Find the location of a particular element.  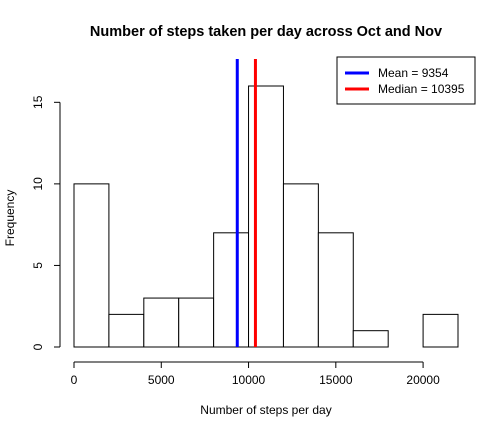

legend: Mean = 9354 Median = 10395 is located at coordinates (406, 80).